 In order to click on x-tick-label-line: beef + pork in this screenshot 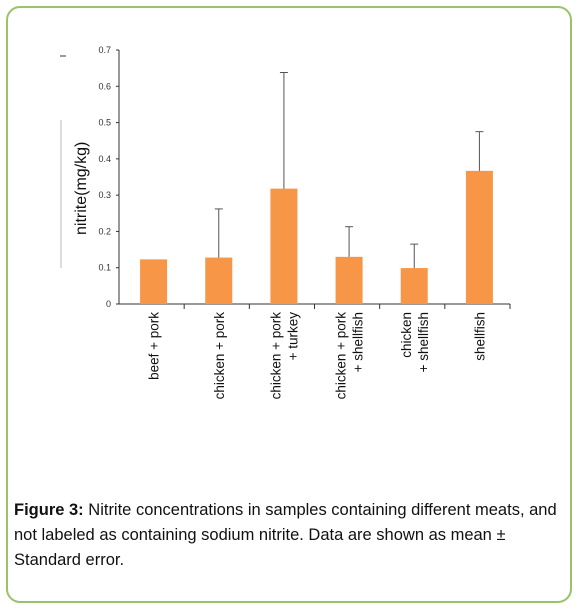, I will do `click(154, 346)`.